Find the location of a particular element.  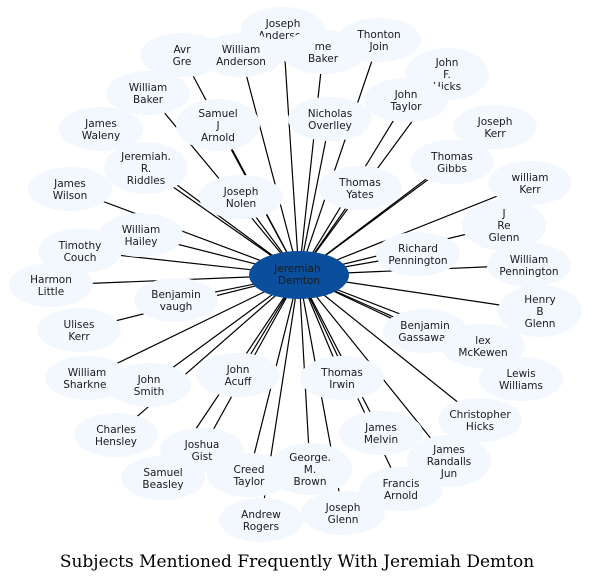

node-james-melvin: James Melvin is located at coordinates (381, 433).